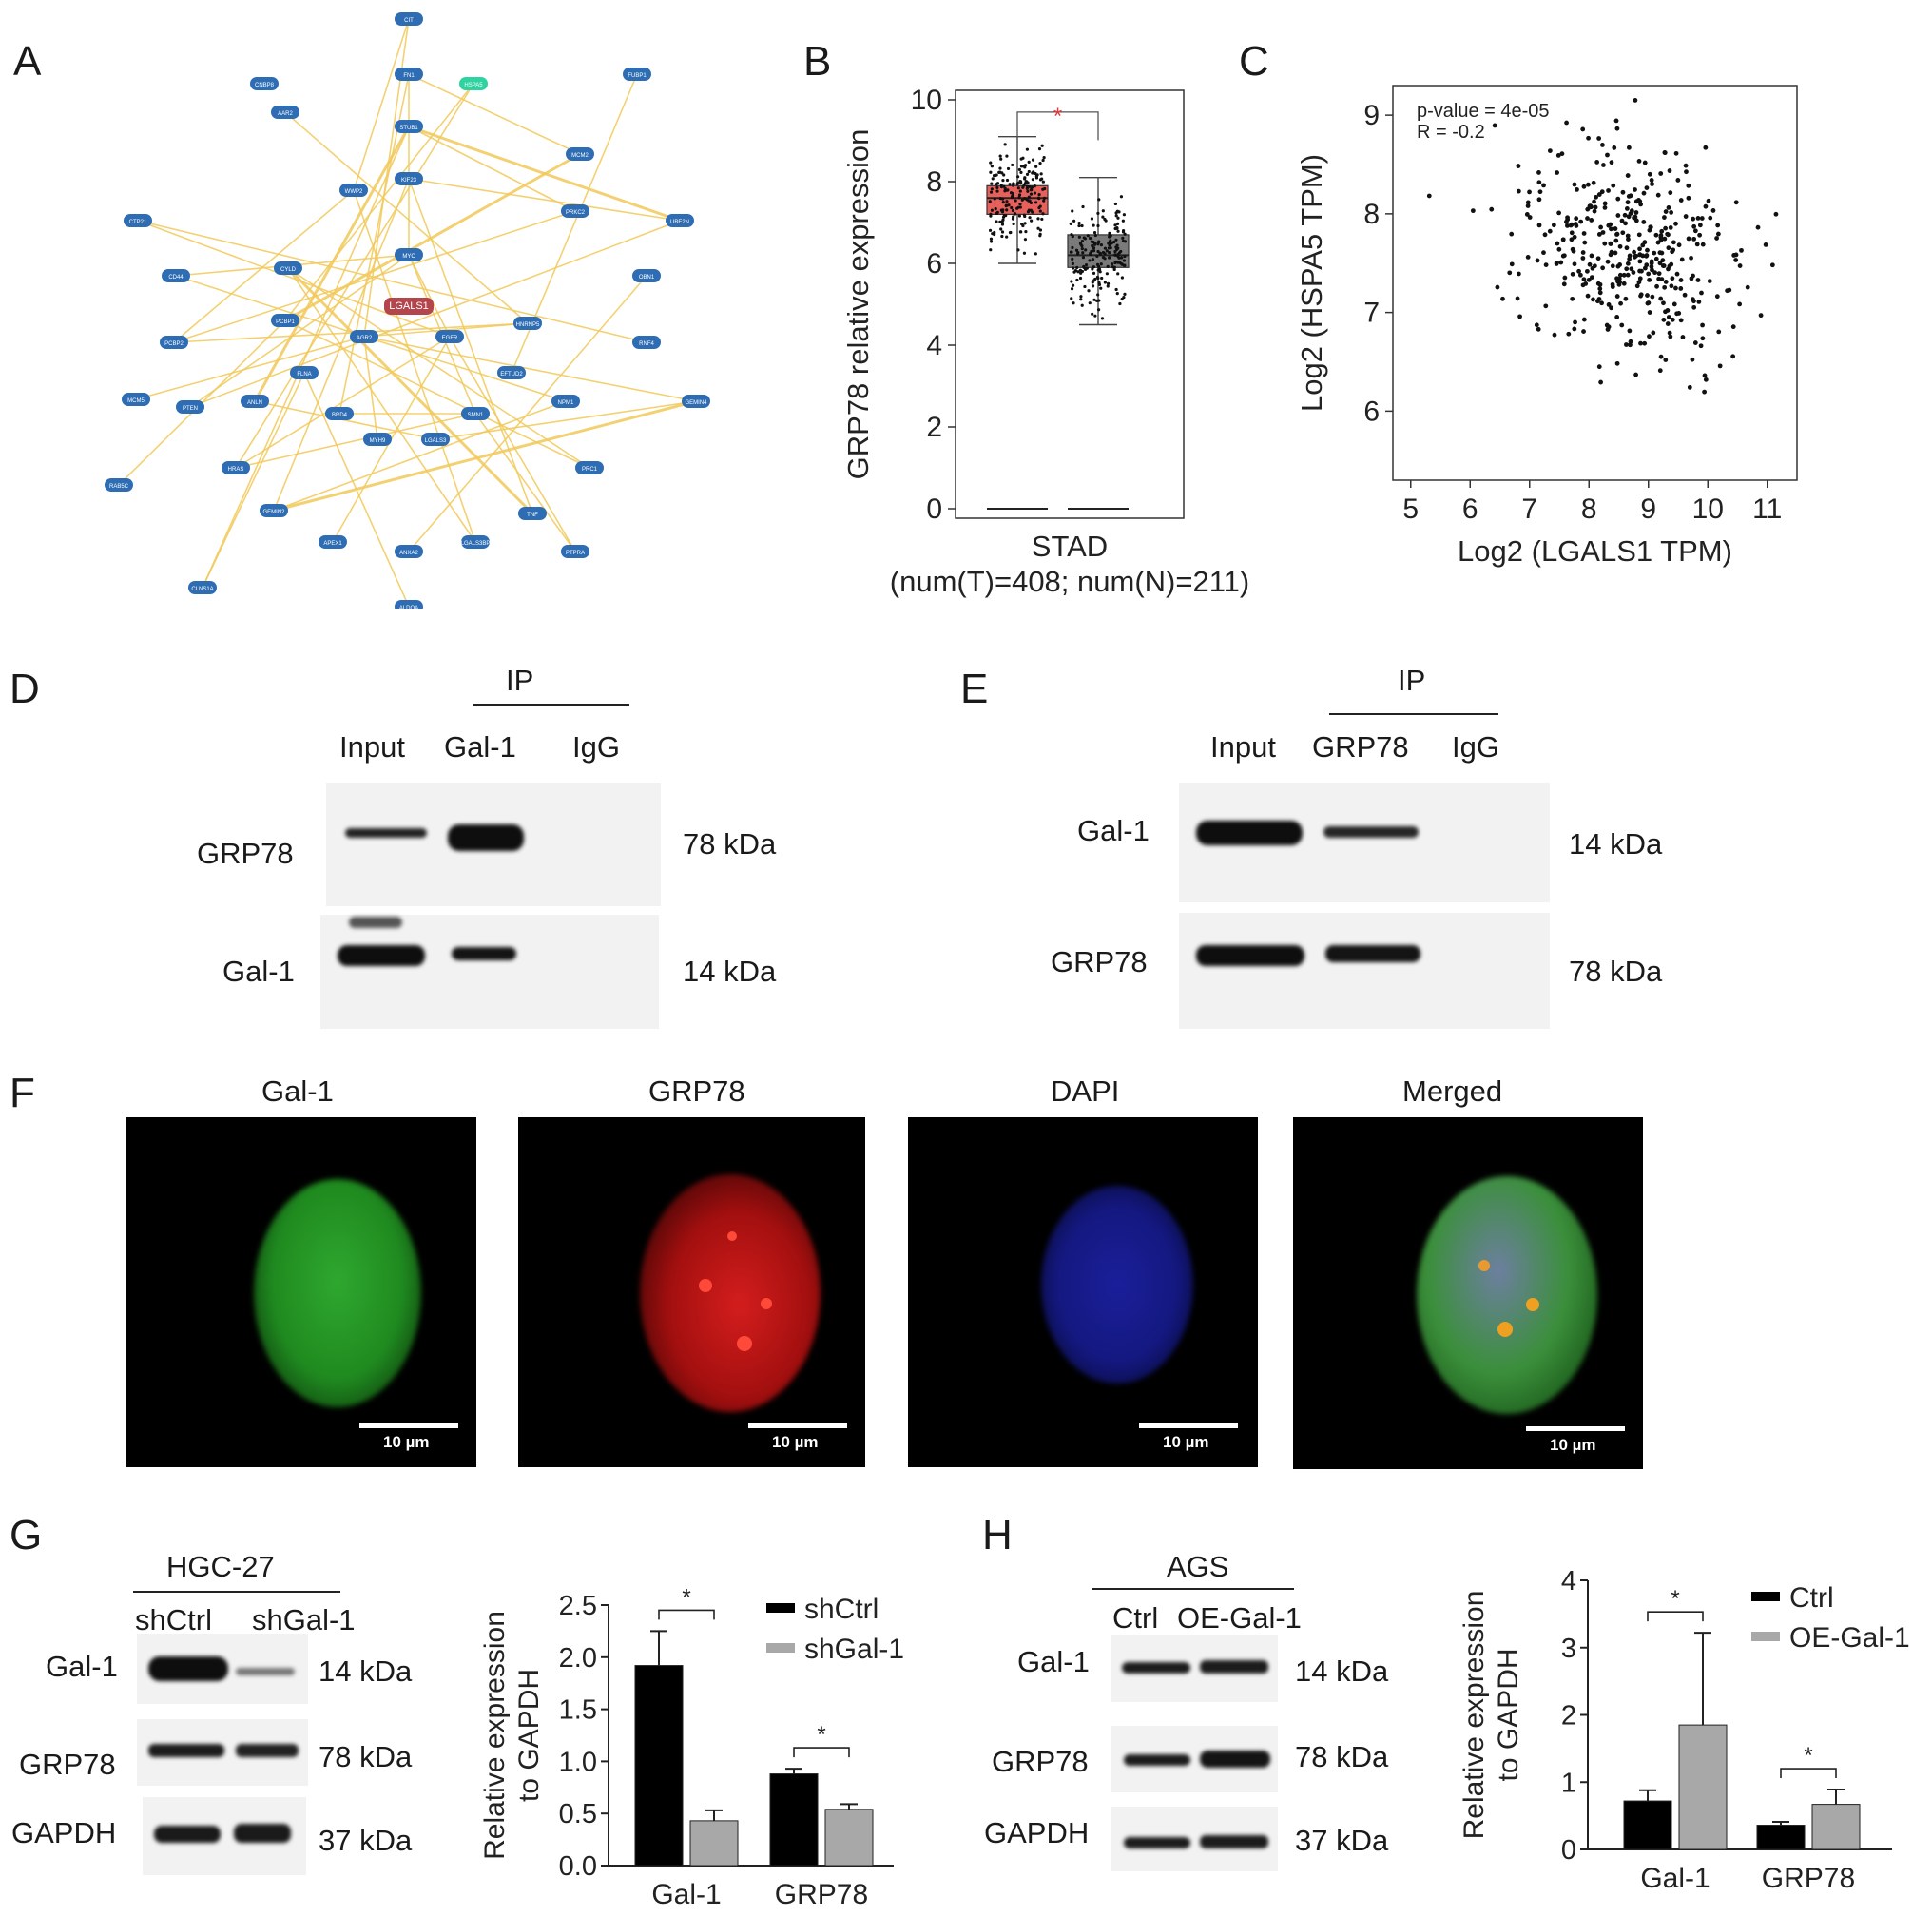 This screenshot has height=1916, width=1932. I want to click on network-node-label: CYLD, so click(288, 270).